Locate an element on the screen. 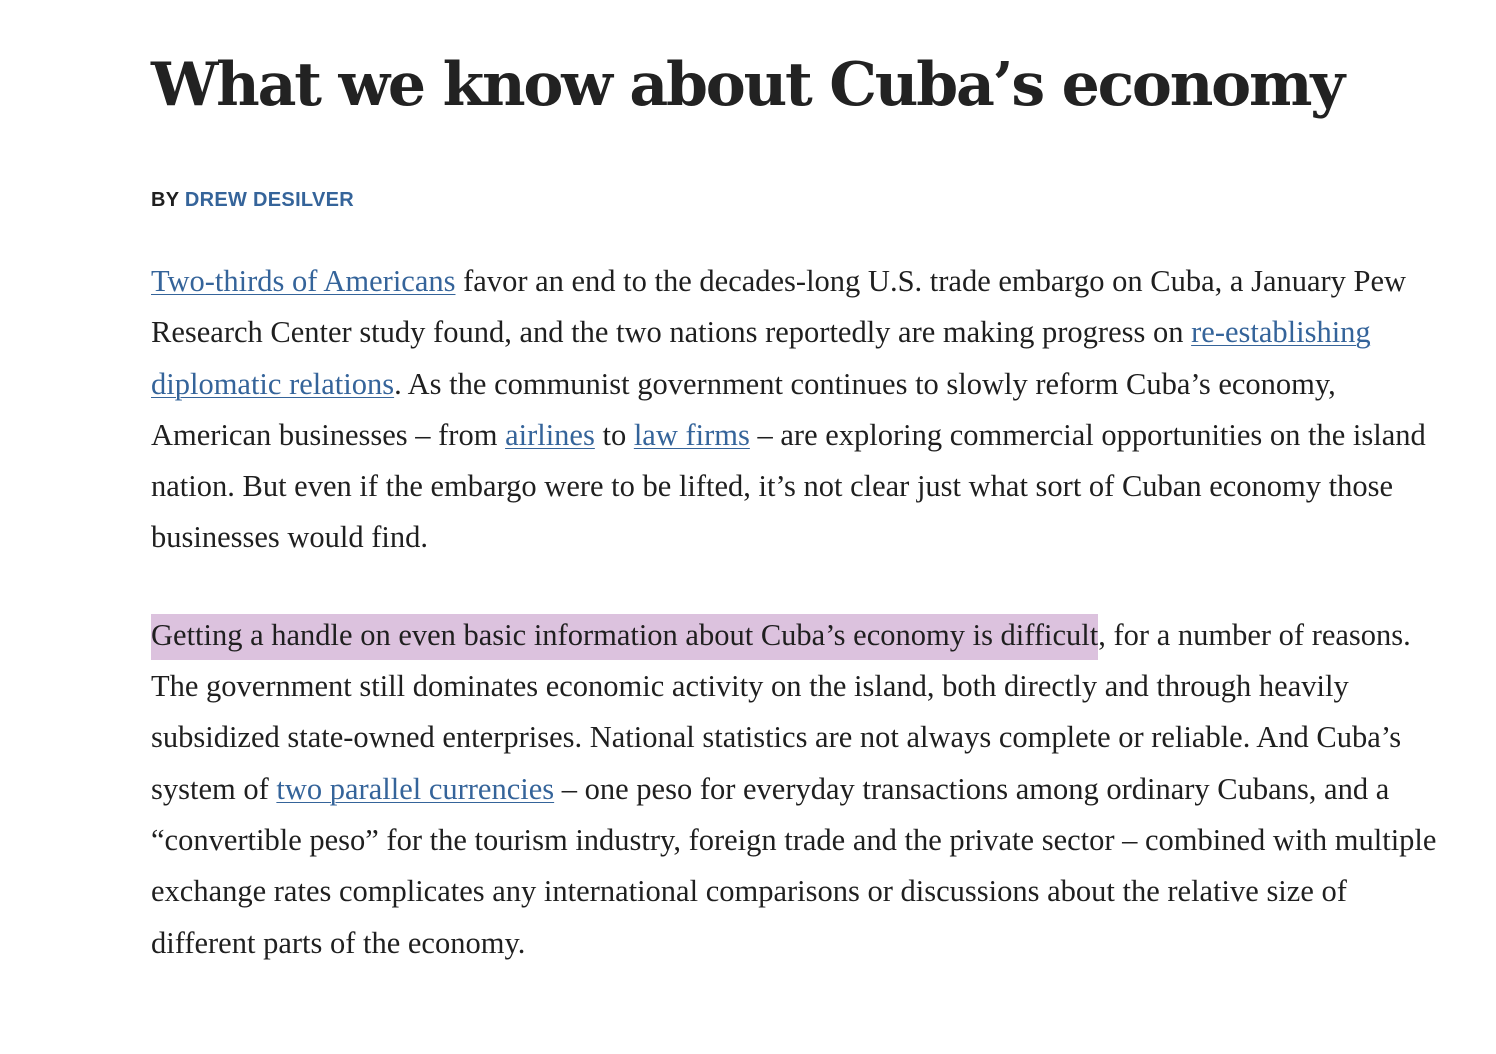 The image size is (1496, 1054). airlines-link: airlines is located at coordinates (550, 434).